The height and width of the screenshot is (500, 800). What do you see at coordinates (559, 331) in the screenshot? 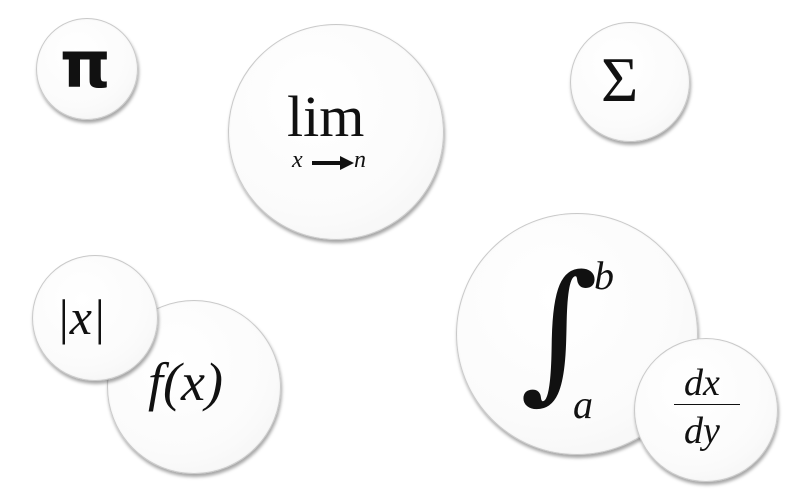
I see `integral-sign: ∫` at bounding box center [559, 331].